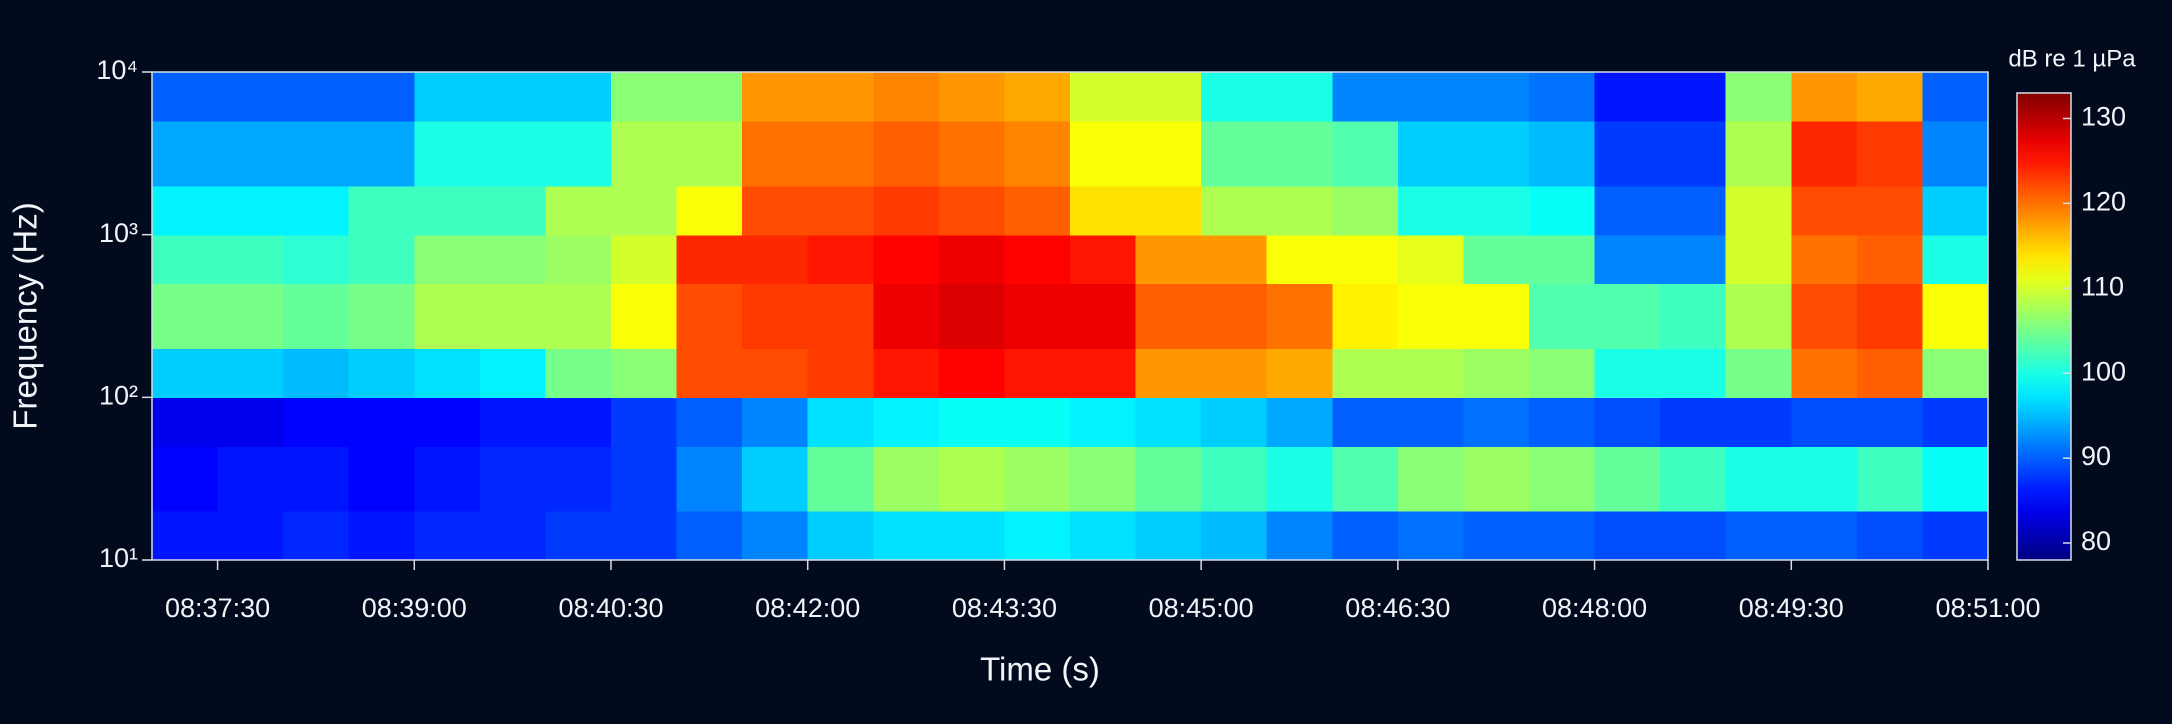 This screenshot has width=2172, height=724. What do you see at coordinates (610, 608) in the screenshot?
I see `x-tick-label: 08:40:30` at bounding box center [610, 608].